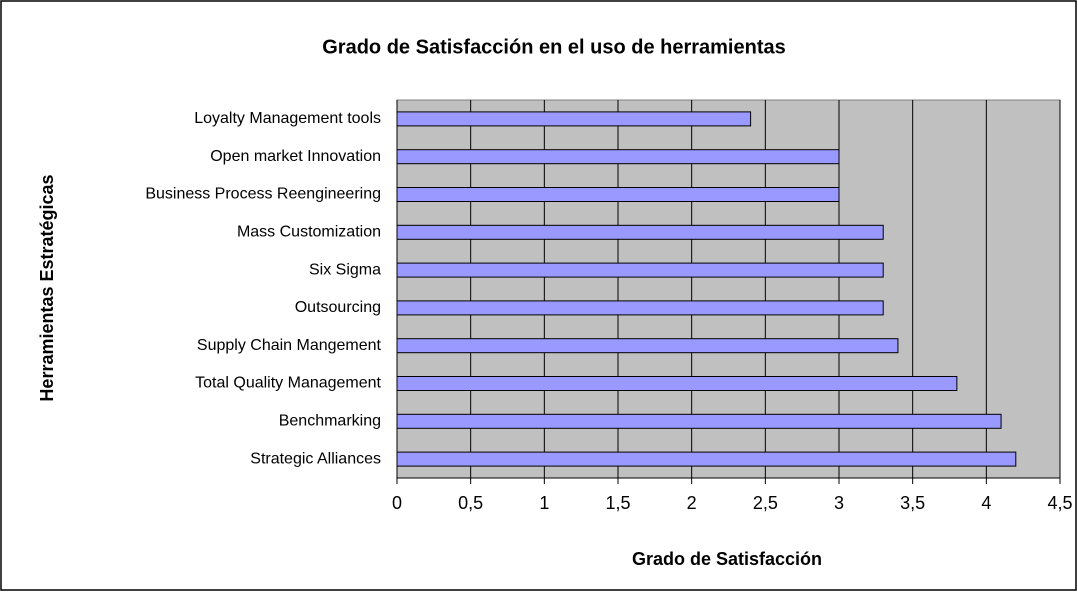 The width and height of the screenshot is (1078, 592). What do you see at coordinates (309, 232) in the screenshot?
I see `y-tick-label: Mass Customization` at bounding box center [309, 232].